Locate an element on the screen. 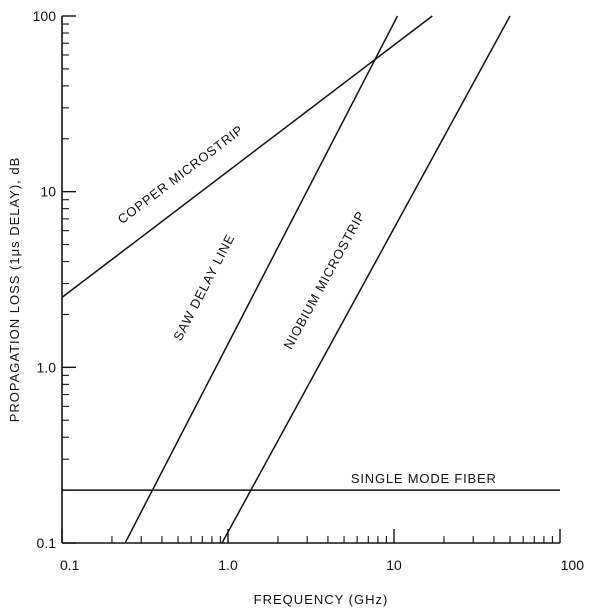  x-tick-label: 0.1 is located at coordinates (70, 565).